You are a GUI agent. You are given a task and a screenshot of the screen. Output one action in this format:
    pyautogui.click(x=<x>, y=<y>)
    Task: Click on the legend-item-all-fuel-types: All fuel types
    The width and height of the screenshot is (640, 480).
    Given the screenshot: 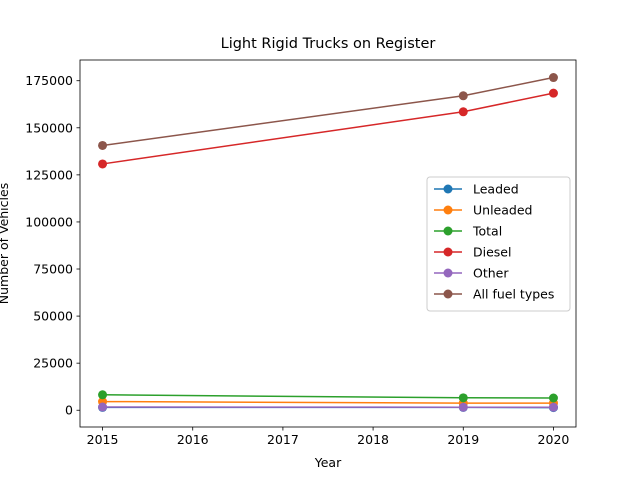 What is the action you would take?
    pyautogui.click(x=494, y=294)
    